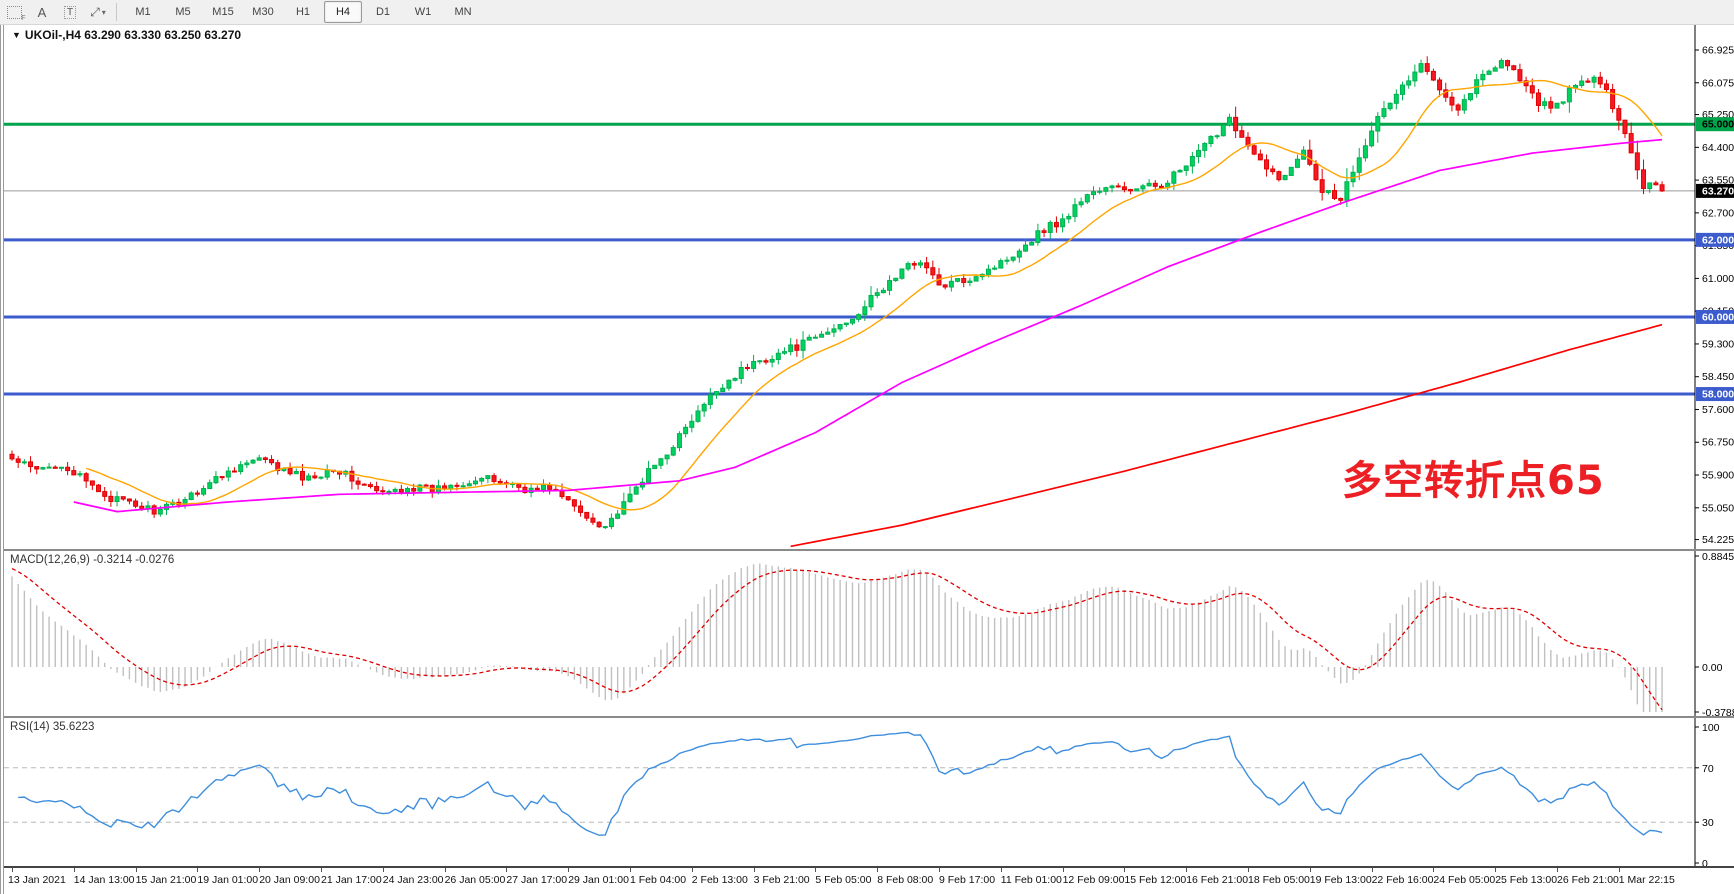  I want to click on chevron-down-icon: ▼, so click(16, 35).